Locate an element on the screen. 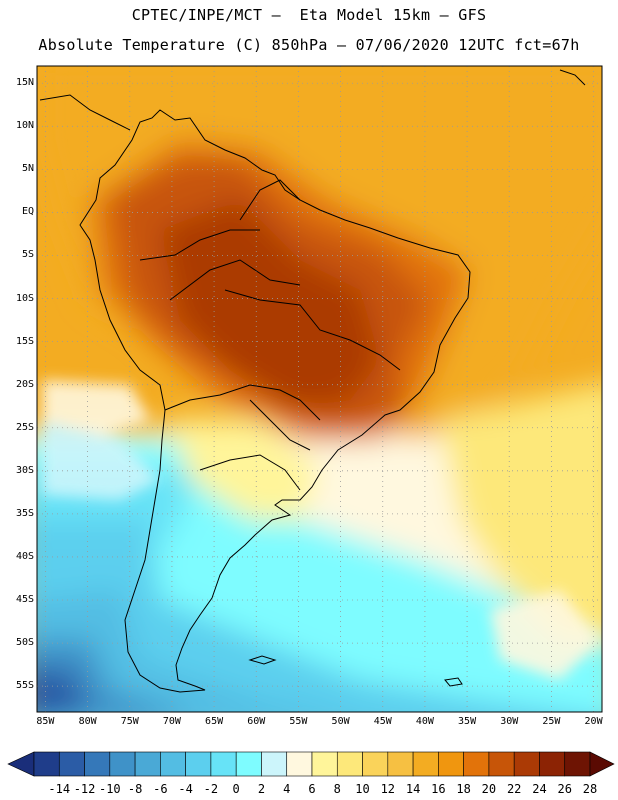  colorbar-label: 14 is located at coordinates (413, 789).